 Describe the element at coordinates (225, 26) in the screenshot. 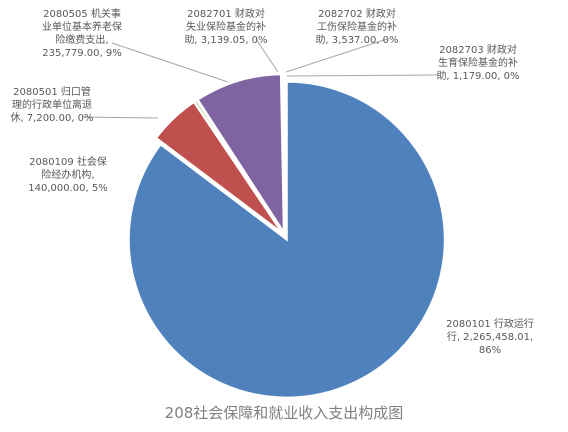

I see `data-label-2082701: 2082701 财政对失业保险基金的补助, 3,139.05, 0%` at that location.